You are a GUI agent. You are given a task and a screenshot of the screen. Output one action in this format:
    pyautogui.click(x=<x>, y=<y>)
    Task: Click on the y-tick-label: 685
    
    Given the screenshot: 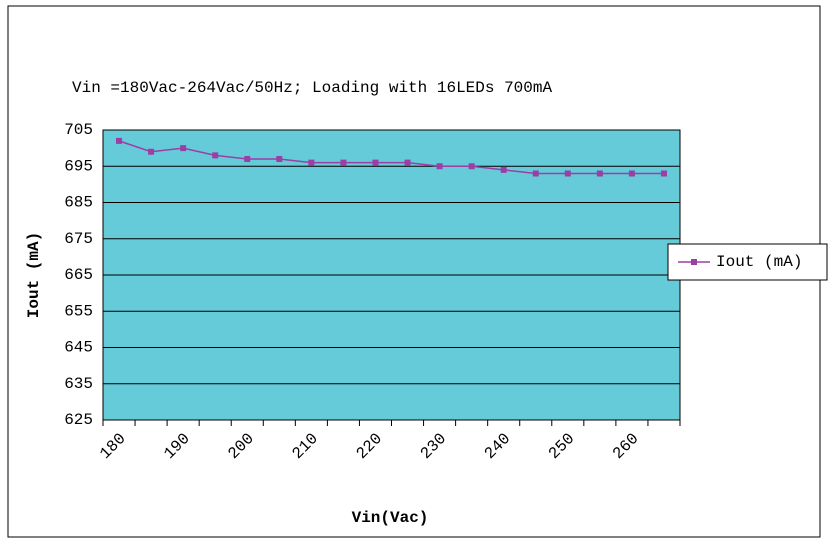 What is the action you would take?
    pyautogui.click(x=78, y=203)
    